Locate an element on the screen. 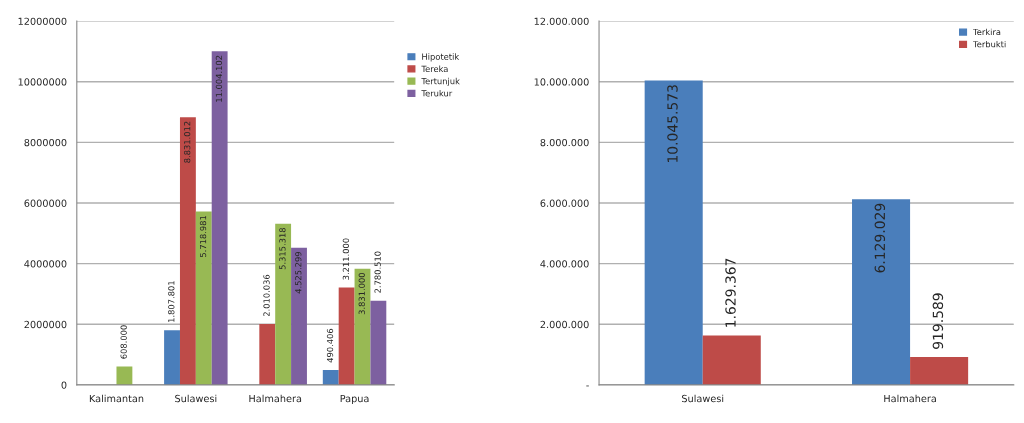 The height and width of the screenshot is (423, 1024). x-tick-label: Papua is located at coordinates (354, 399).